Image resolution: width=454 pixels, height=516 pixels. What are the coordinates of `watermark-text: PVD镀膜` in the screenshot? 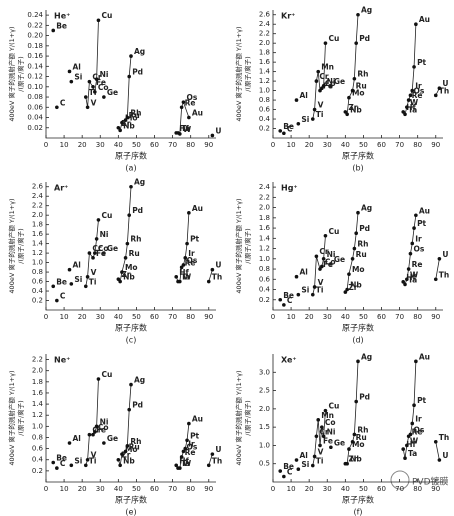 It's located at (430, 482).